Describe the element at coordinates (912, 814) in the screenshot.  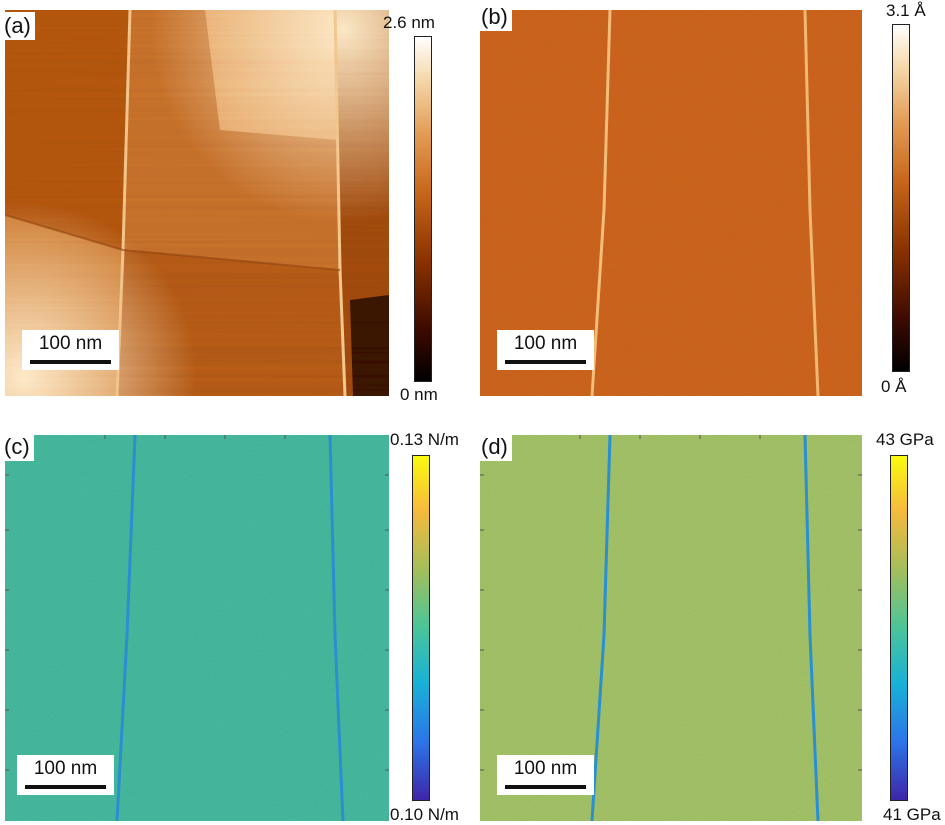
I see `colorbar-min-label: 41 GPa` at that location.